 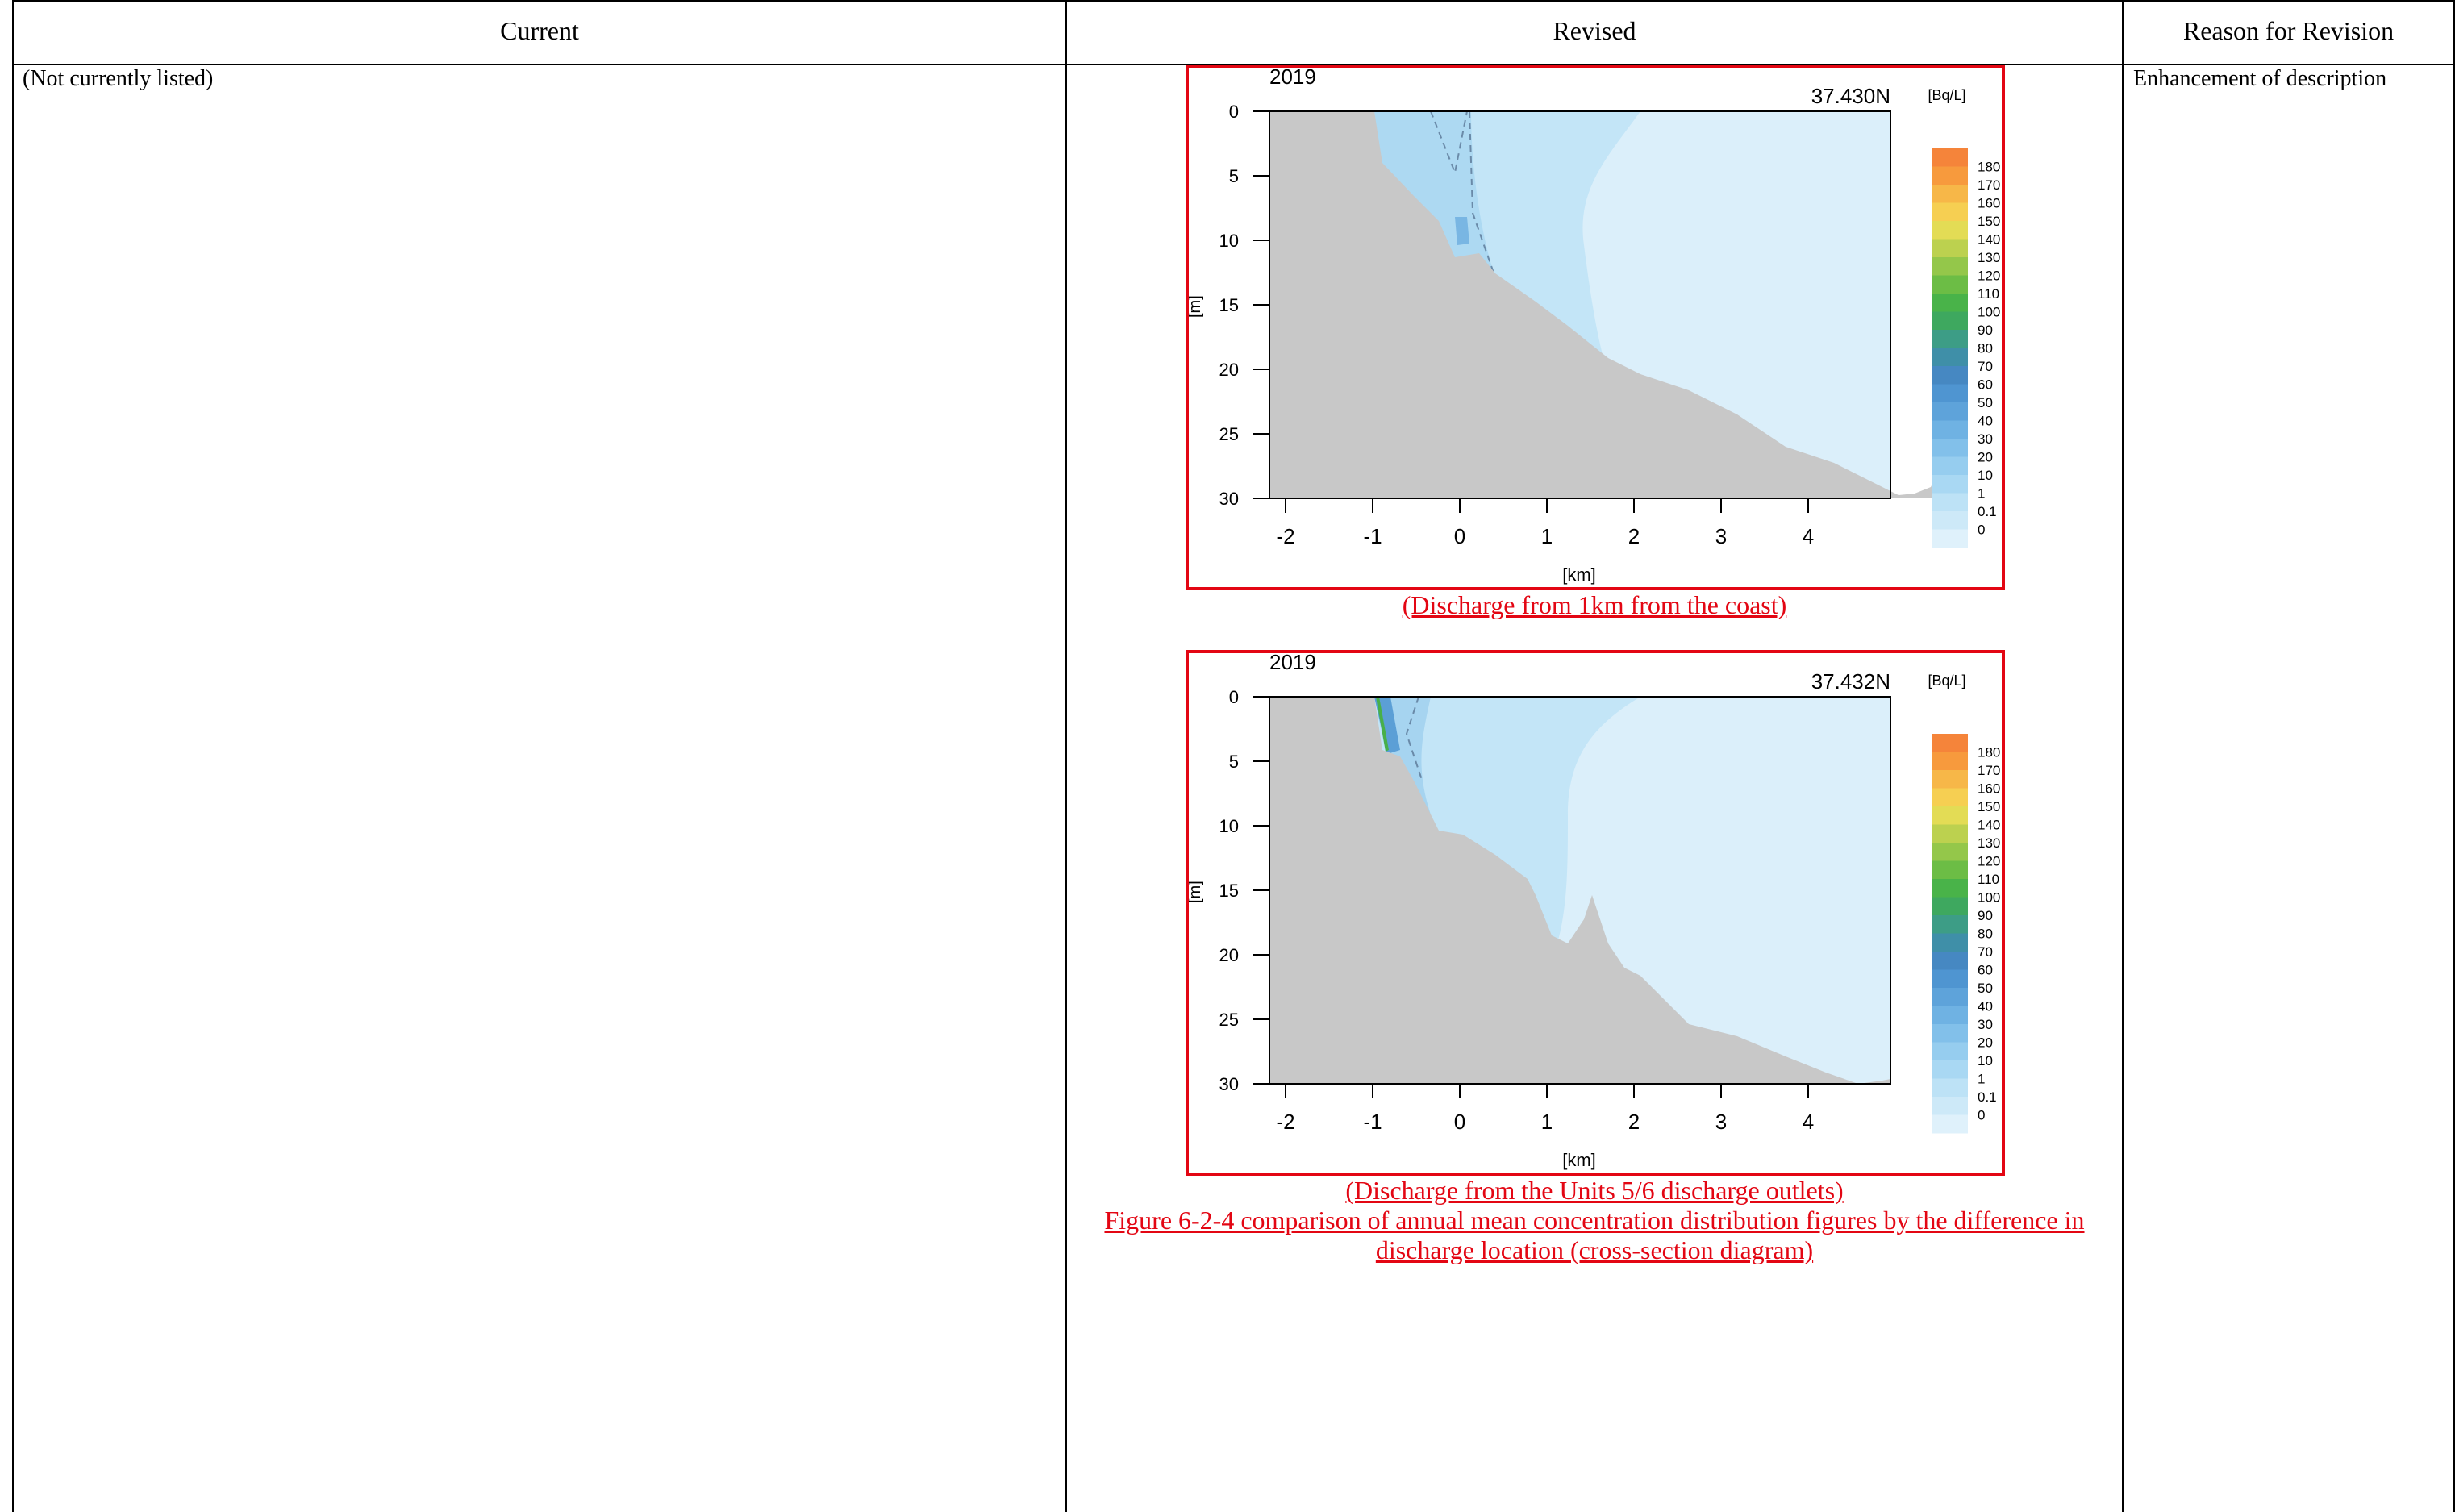 What do you see at coordinates (1981, 1079) in the screenshot?
I see `colorbar-label: 1` at bounding box center [1981, 1079].